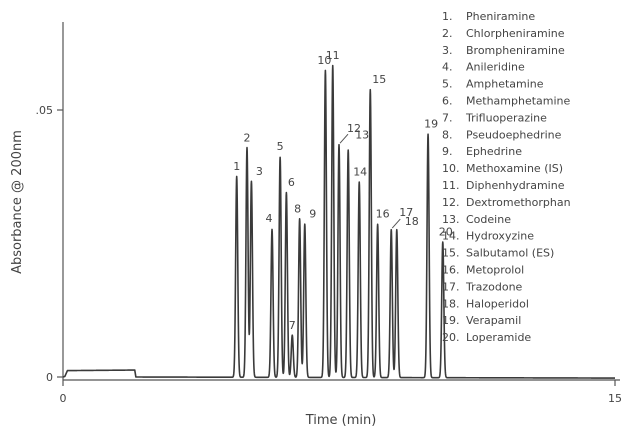 Image resolution: width=624 pixels, height=430 pixels. Describe the element at coordinates (292, 325) in the screenshot. I see `peak-label: 7` at that location.